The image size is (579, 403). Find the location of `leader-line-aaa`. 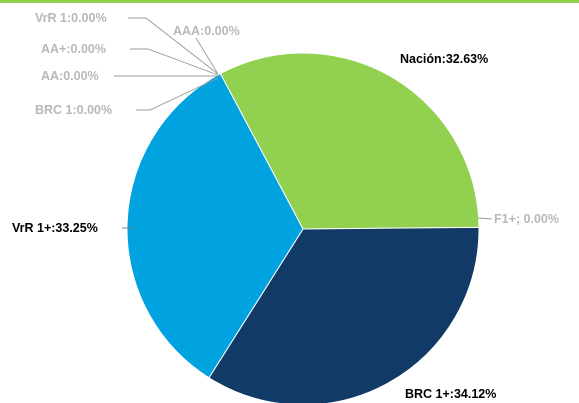

leader-line-aaa is located at coordinates (207, 56).